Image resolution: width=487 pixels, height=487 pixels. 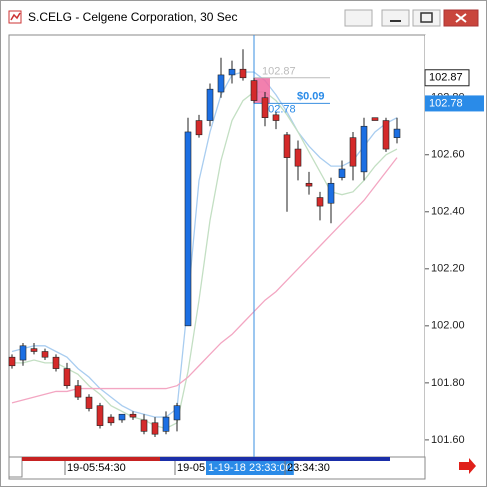 I want to click on link-button, so click(x=358, y=18).